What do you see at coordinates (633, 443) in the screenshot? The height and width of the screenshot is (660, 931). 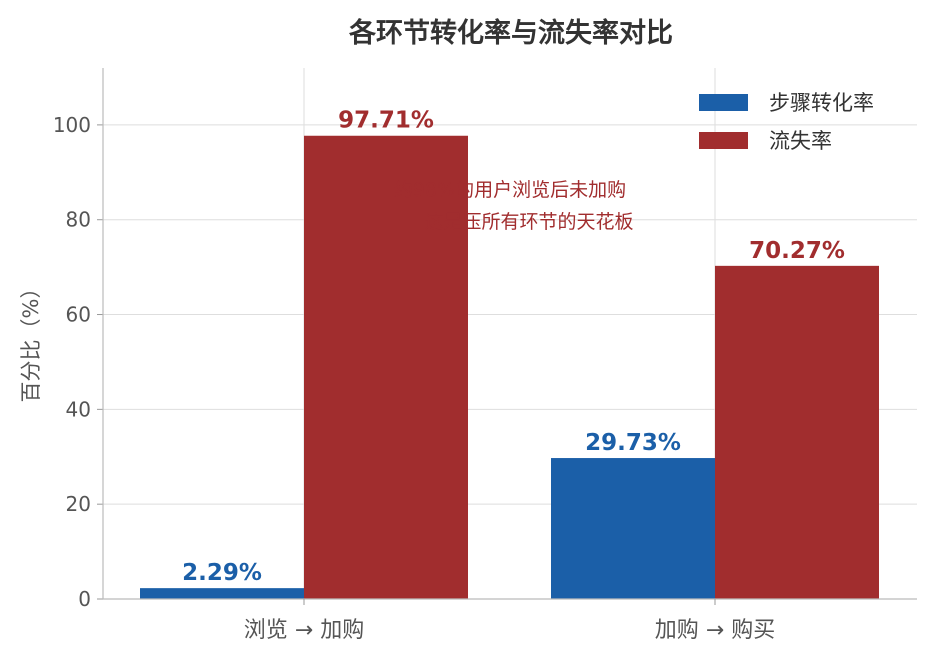 I see `bar-value-label: 29.73%` at bounding box center [633, 443].